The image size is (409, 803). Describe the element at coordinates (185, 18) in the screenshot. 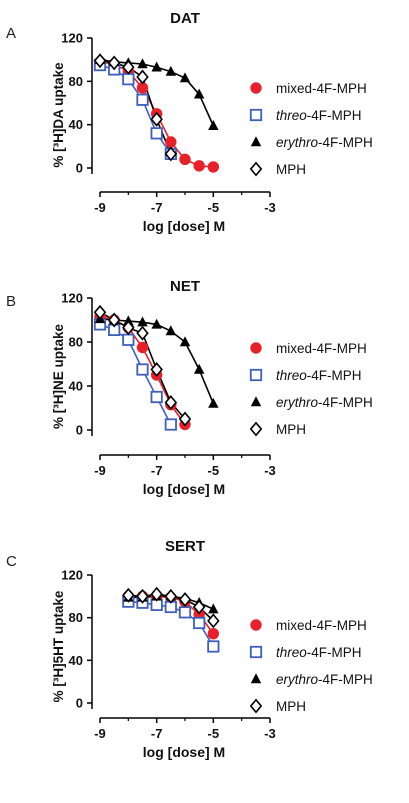

I see `chart-title: DAT` at that location.